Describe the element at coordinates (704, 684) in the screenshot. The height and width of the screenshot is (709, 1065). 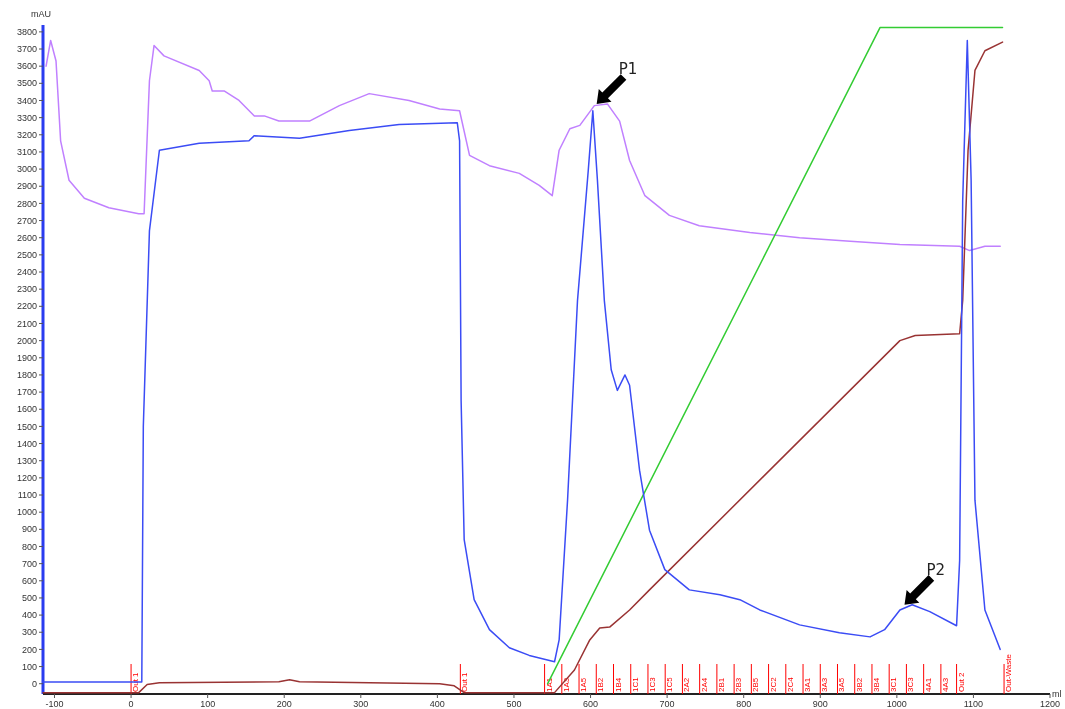
I see `ref-line-label: 2A4` at that location.